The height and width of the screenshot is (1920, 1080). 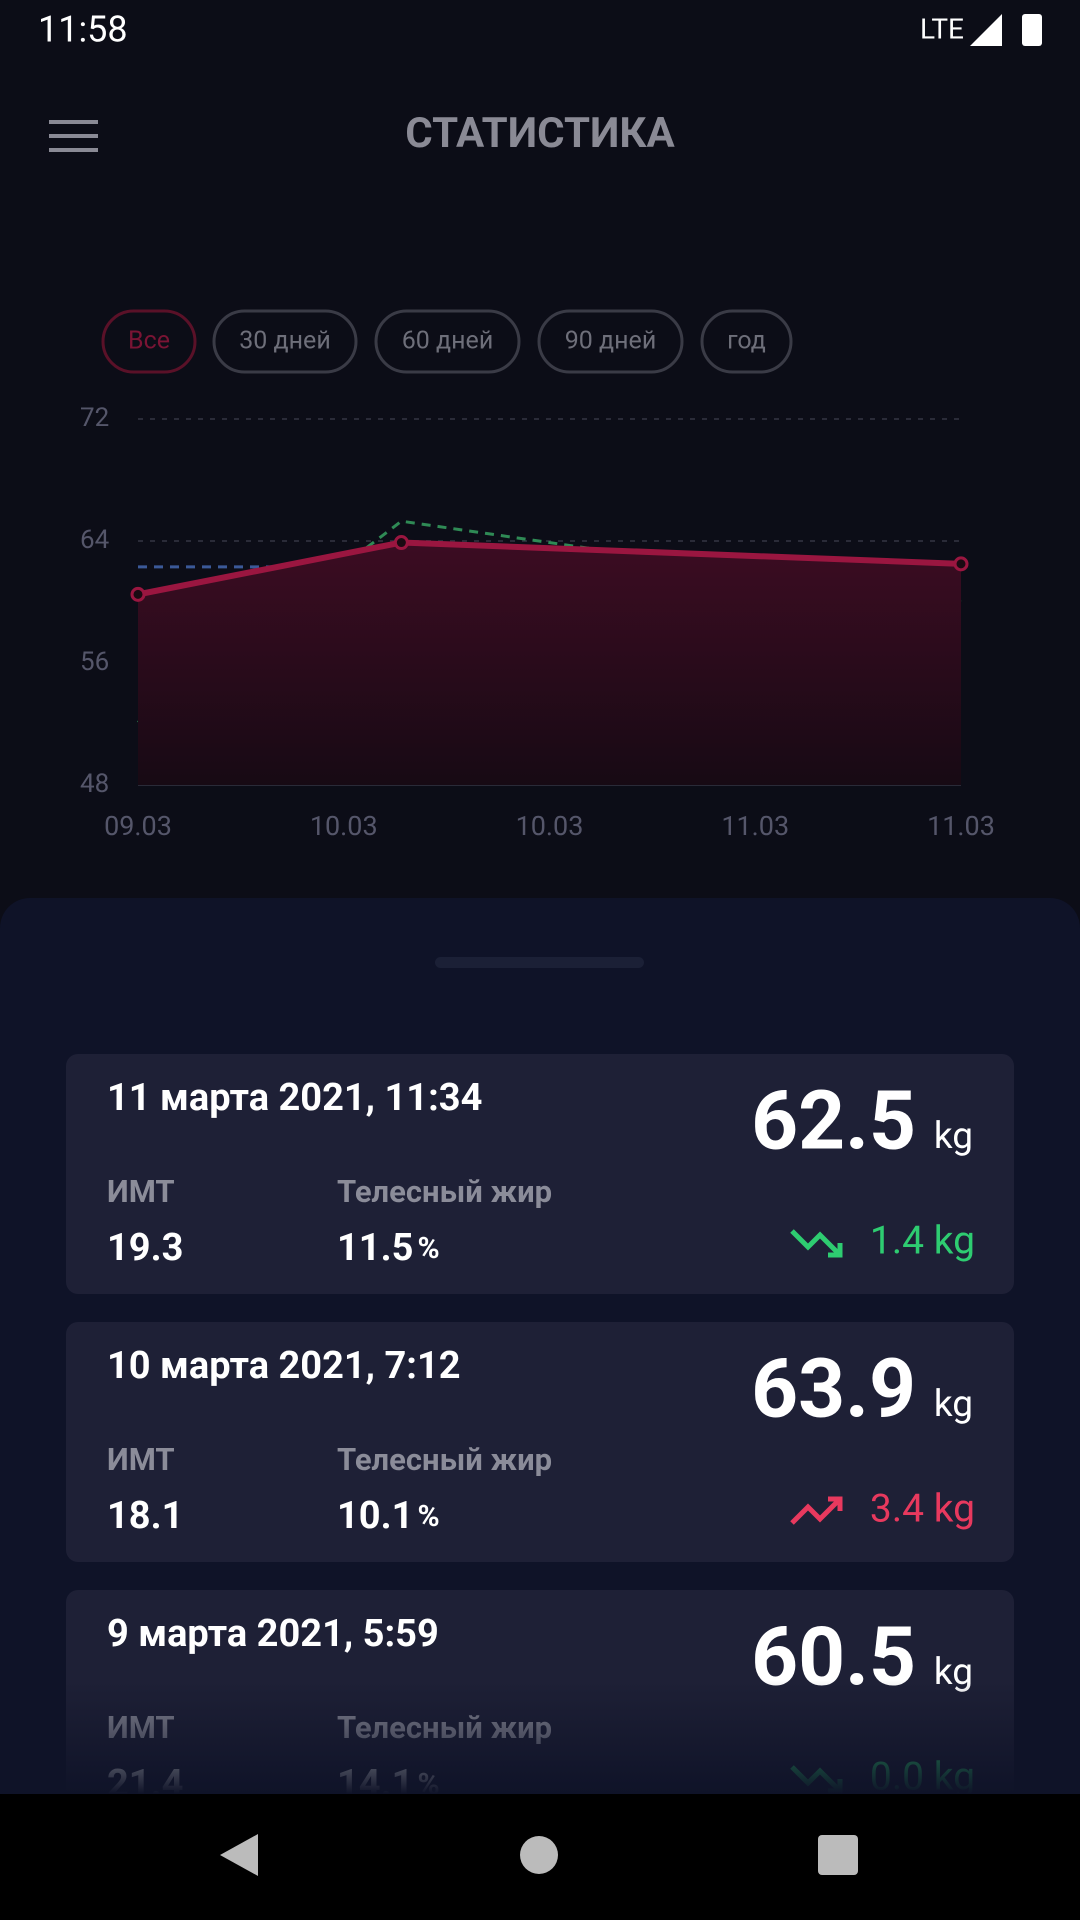 I want to click on filter-chip: 90 дней, so click(x=610, y=341).